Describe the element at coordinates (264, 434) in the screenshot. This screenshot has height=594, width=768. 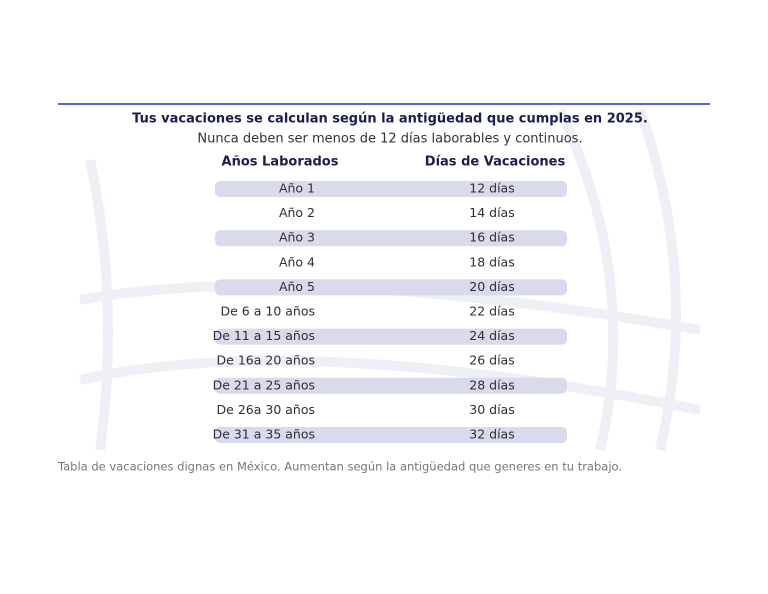
I see `cell: De 31 a 35 años` at that location.